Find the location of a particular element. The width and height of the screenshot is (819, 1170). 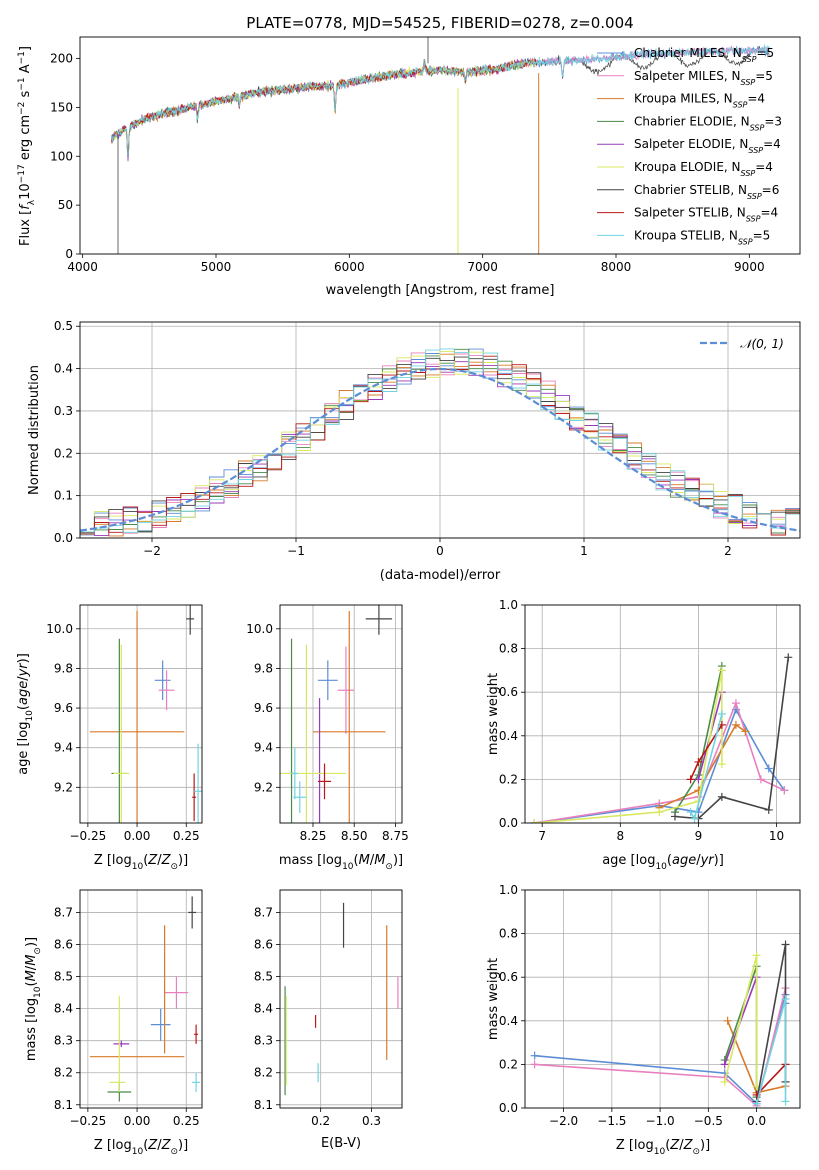

y-tick-label: 8.7 is located at coordinates (263, 912).